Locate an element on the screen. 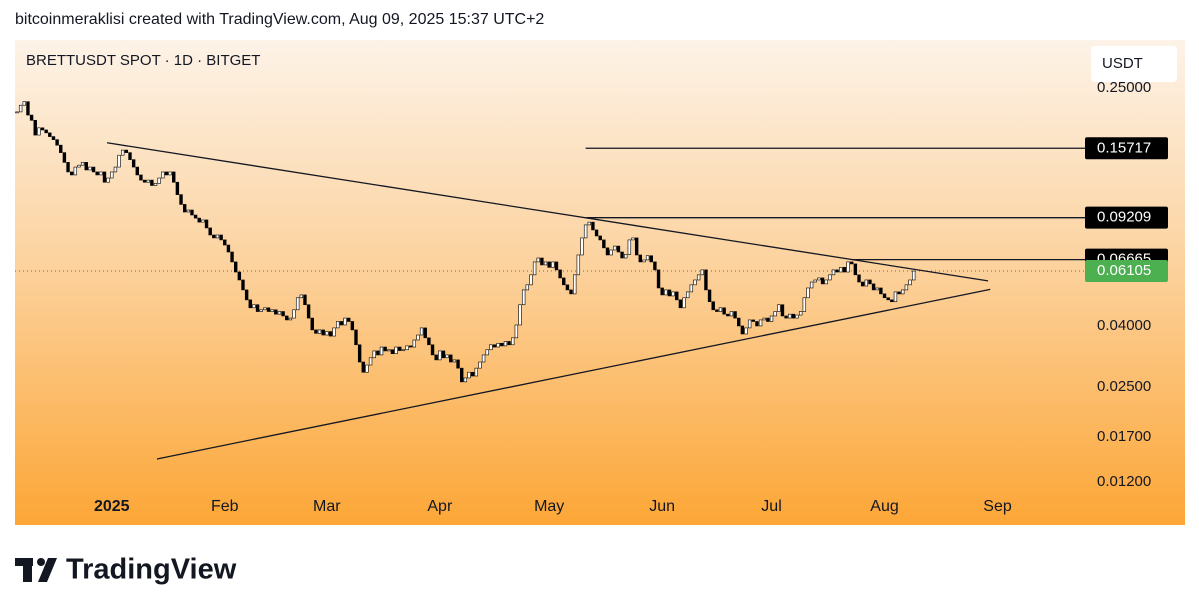  brand: TradingView is located at coordinates (151, 570).